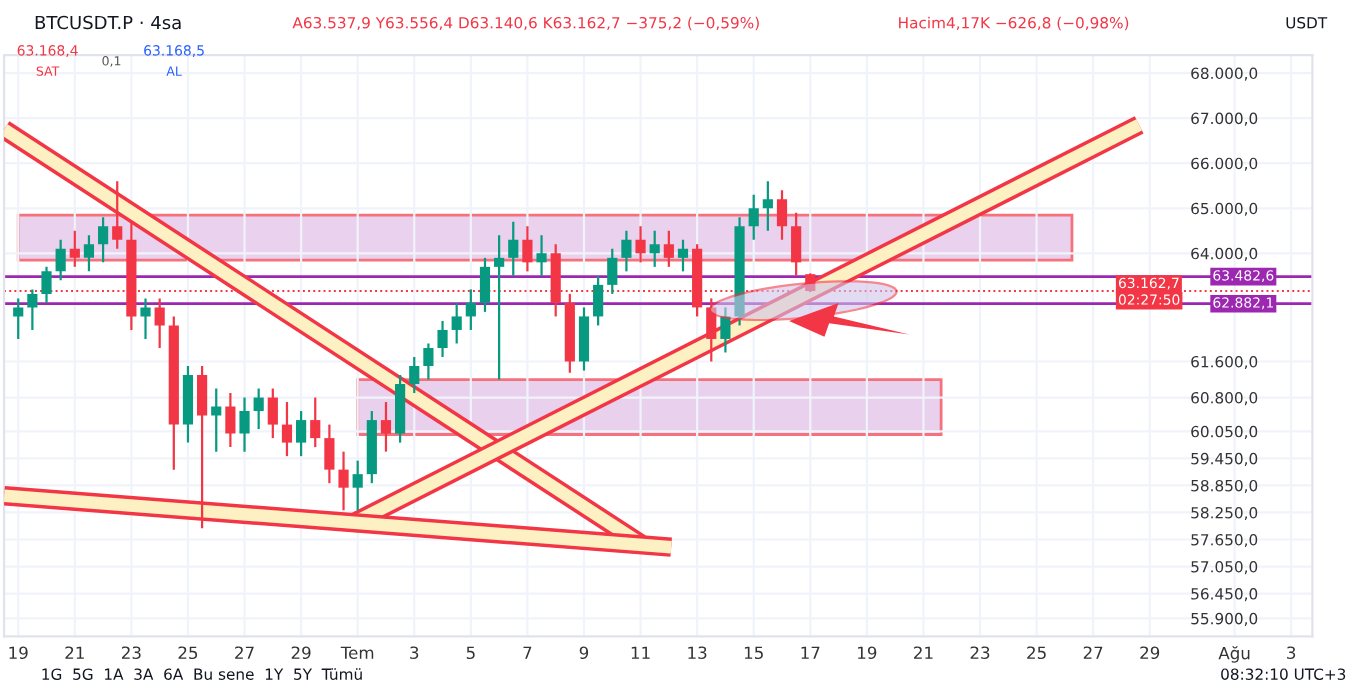 The height and width of the screenshot is (688, 1360). I want to click on x-tick-label: Tem, so click(357, 653).